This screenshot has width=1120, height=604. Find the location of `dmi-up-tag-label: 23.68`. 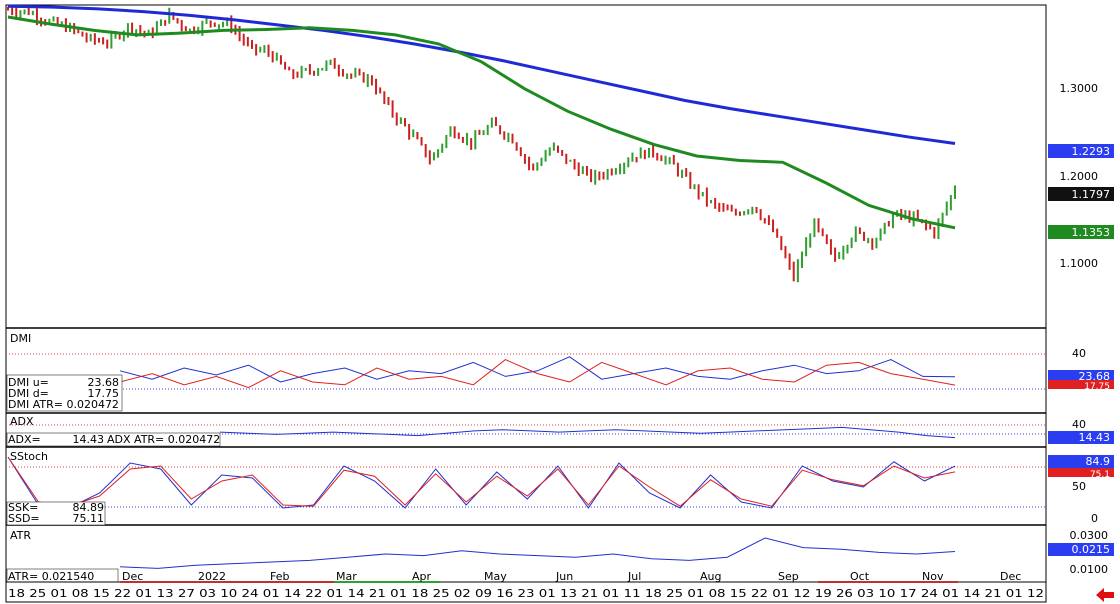

dmi-up-tag-label: 23.68 is located at coordinates (1095, 376).